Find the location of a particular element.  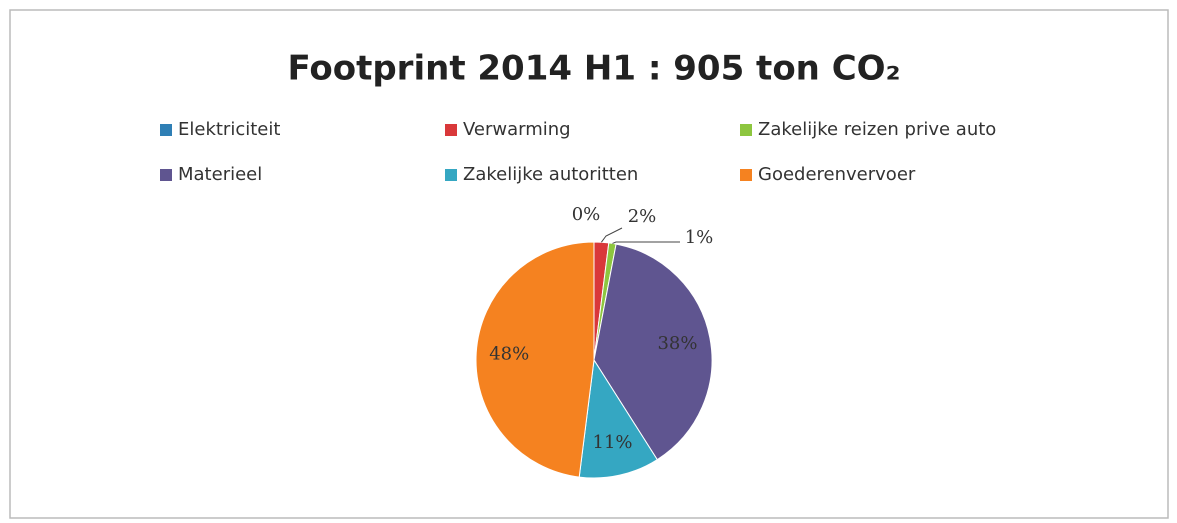

legend-label: Materieel is located at coordinates (220, 174).